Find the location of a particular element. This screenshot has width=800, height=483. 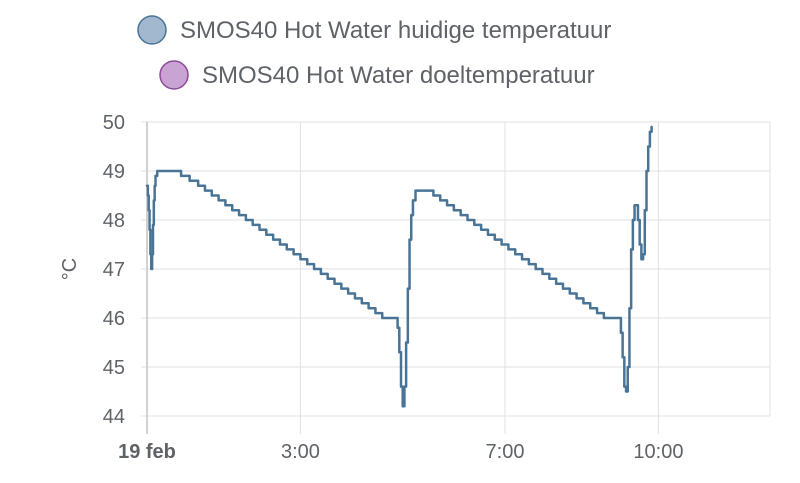

x-tick-label: 19 feb is located at coordinates (147, 452).